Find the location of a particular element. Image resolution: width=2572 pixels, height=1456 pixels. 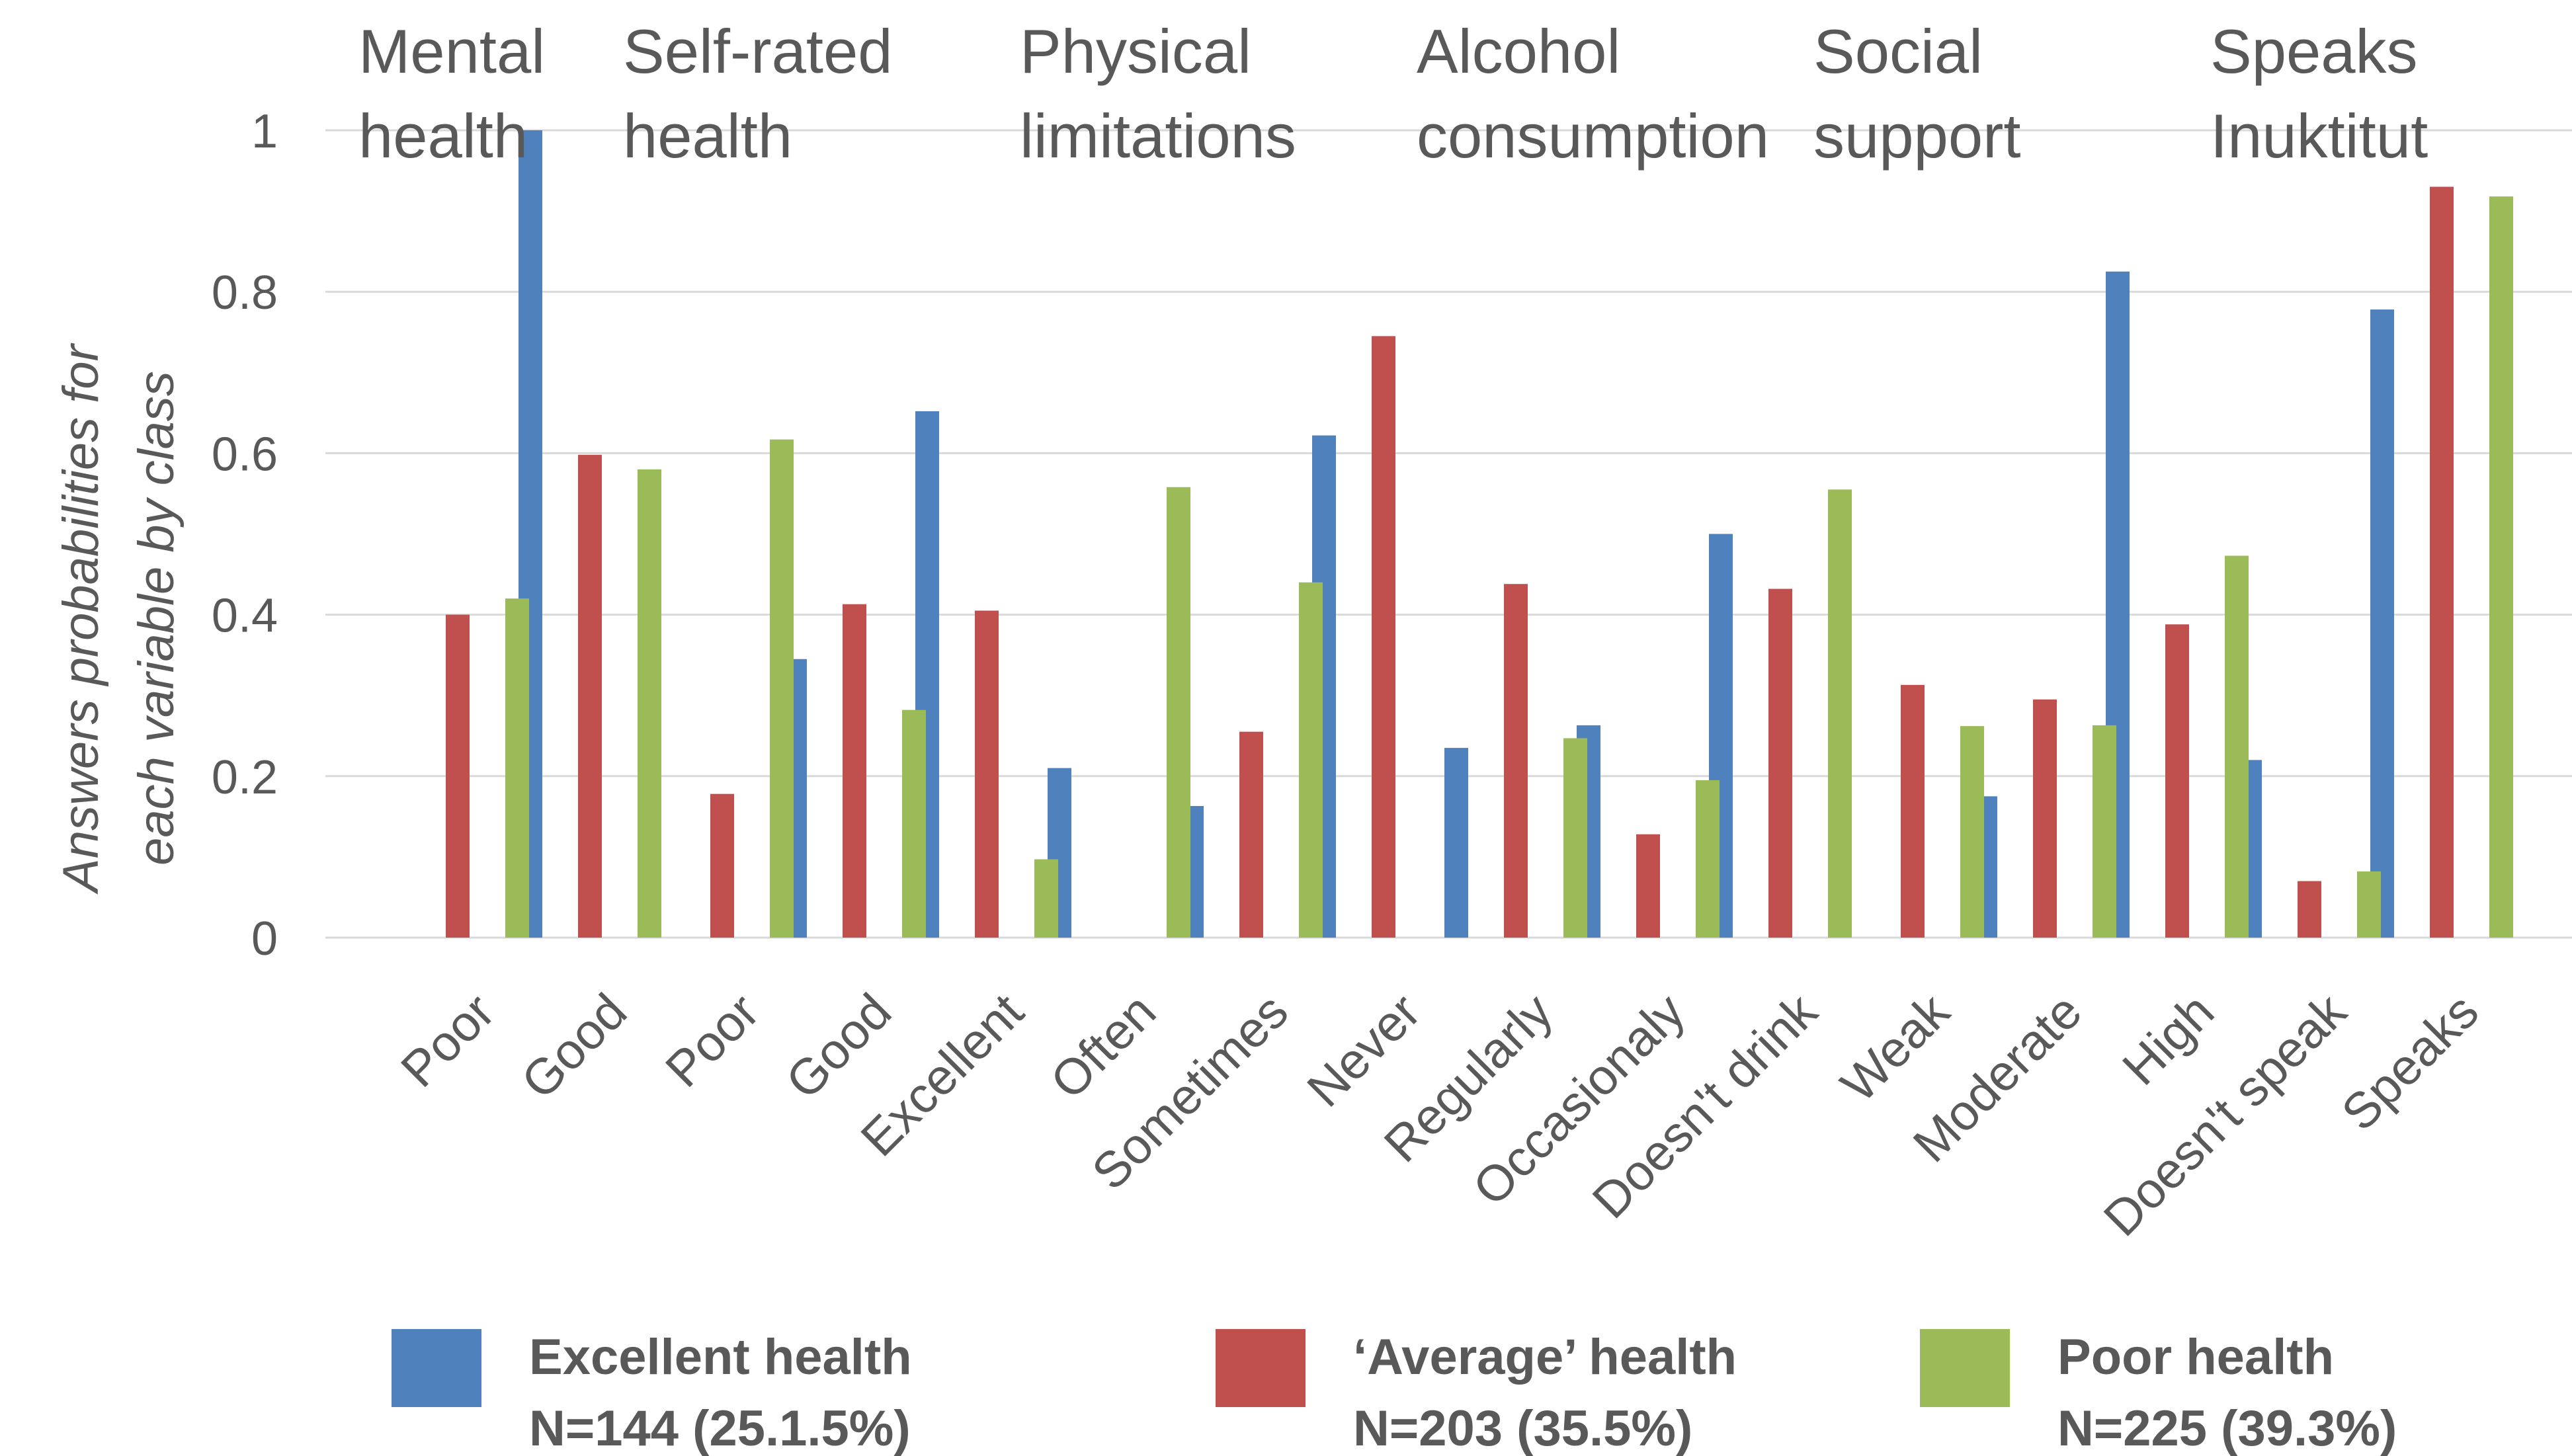

x-tick-label: High is located at coordinates (2168, 1039).